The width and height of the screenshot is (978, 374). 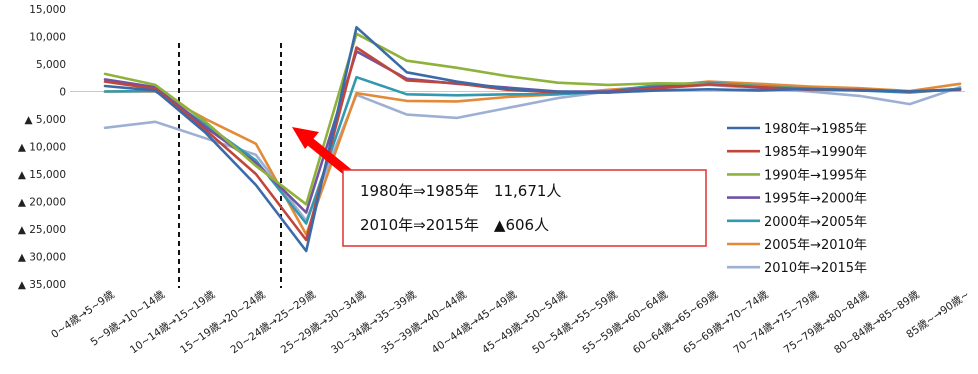 What do you see at coordinates (626, 322) in the screenshot?
I see `x-tick-label: 55~59歳→60~64歳` at bounding box center [626, 322].